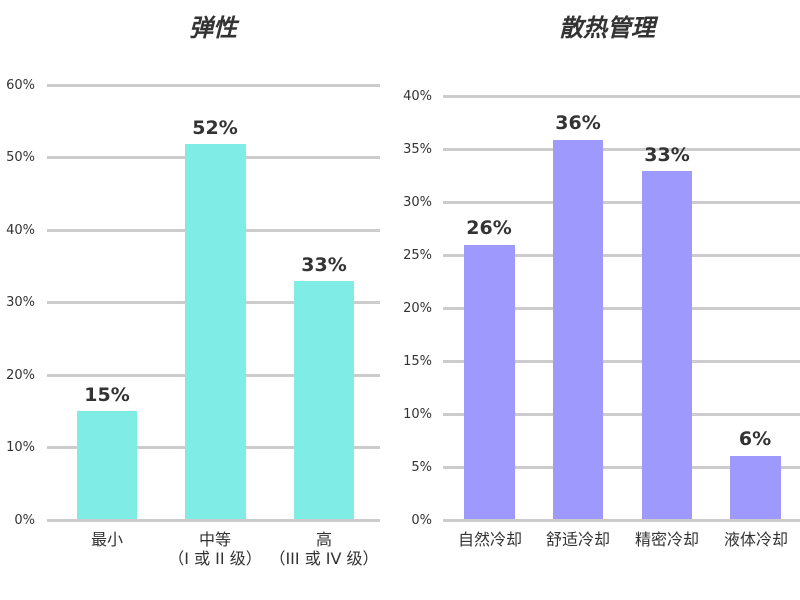 The height and width of the screenshot is (600, 800). What do you see at coordinates (214, 539) in the screenshot?
I see `x-tick-label: 中等` at bounding box center [214, 539].